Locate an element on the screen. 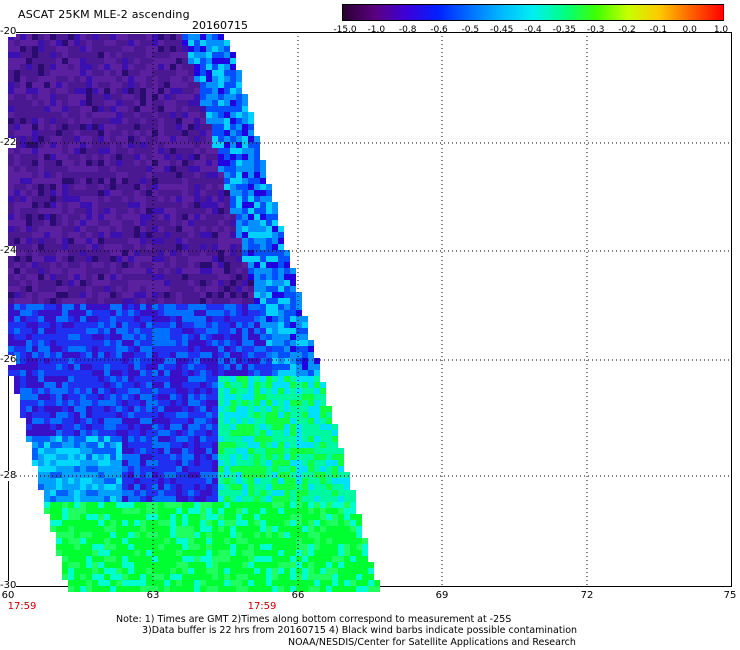 This screenshot has height=650, width=740. colorbar-label: -0.2 is located at coordinates (627, 30).